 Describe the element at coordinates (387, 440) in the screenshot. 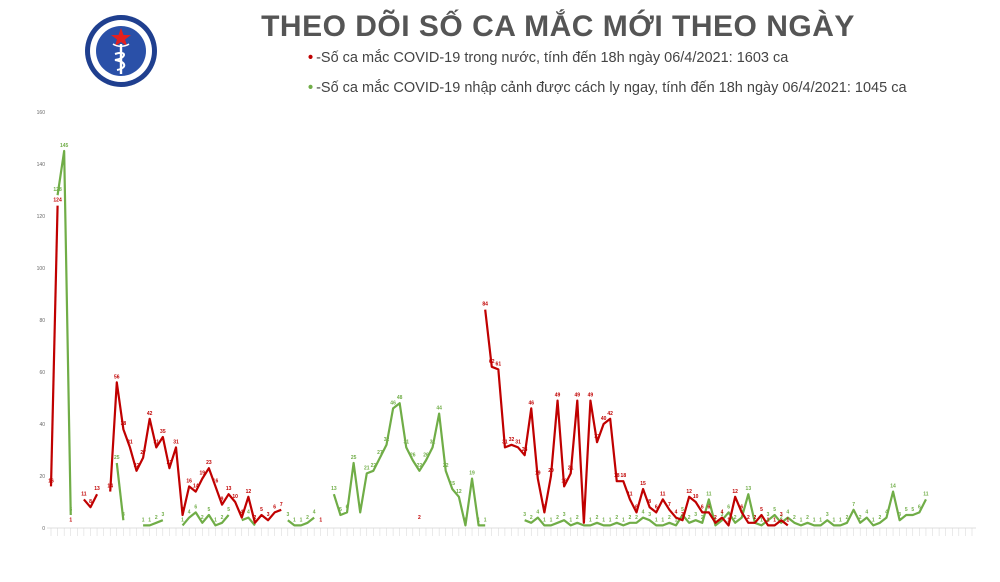

I see `data-label: 32` at that location.